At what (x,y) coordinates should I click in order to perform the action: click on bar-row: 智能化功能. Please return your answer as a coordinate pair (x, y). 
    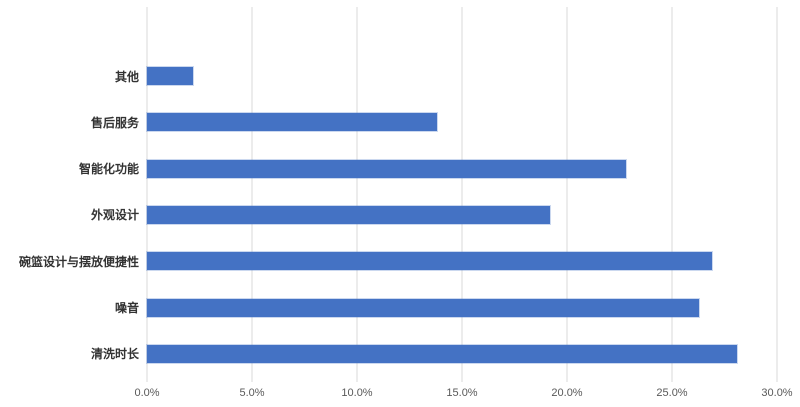
    Looking at the image, I should click on (388, 169).